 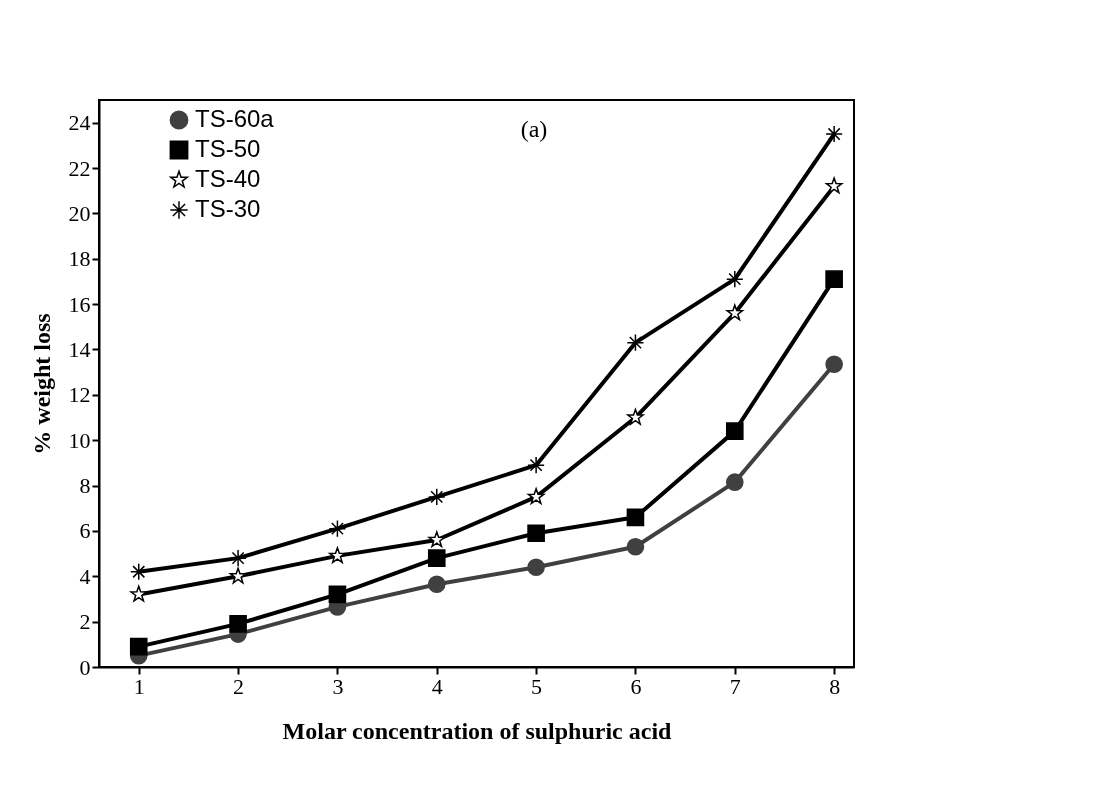 What do you see at coordinates (79, 395) in the screenshot?
I see `y-tick-label: 12` at bounding box center [79, 395].